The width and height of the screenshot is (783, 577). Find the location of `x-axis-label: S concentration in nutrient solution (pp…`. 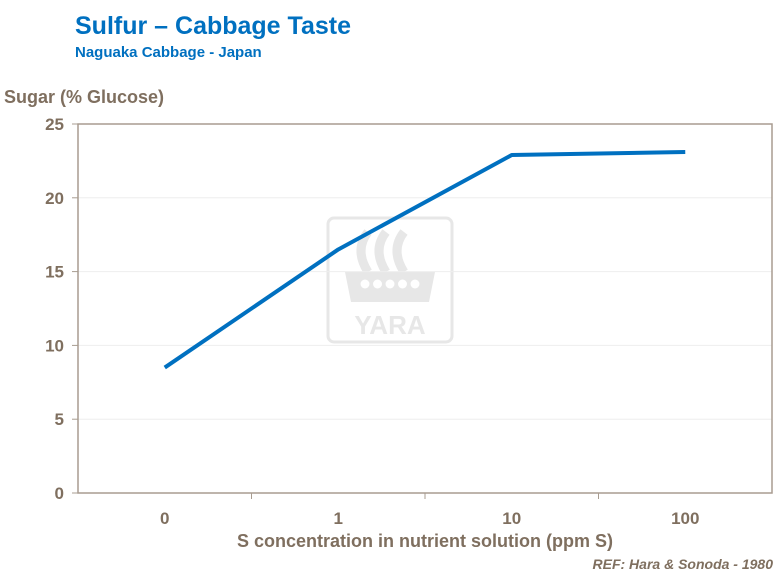

x-axis-label: S concentration in nutrient solution (pp… is located at coordinates (425, 541).